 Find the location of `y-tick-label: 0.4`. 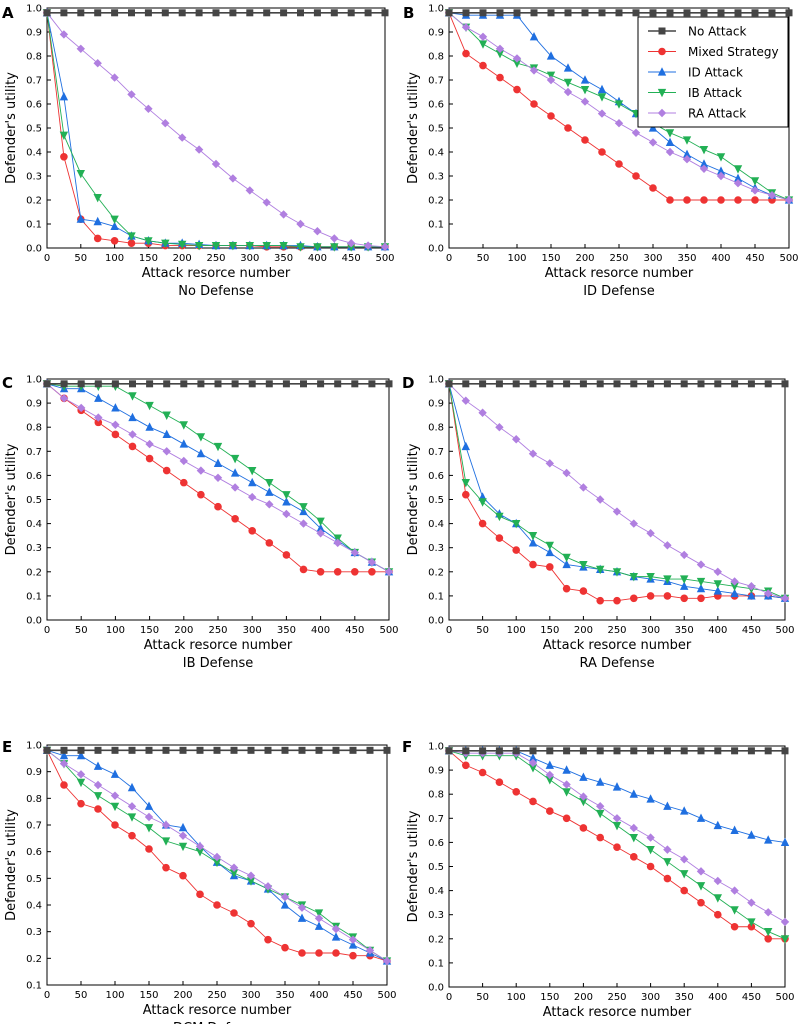

y-tick-label: 0.4 is located at coordinates (34, 524).